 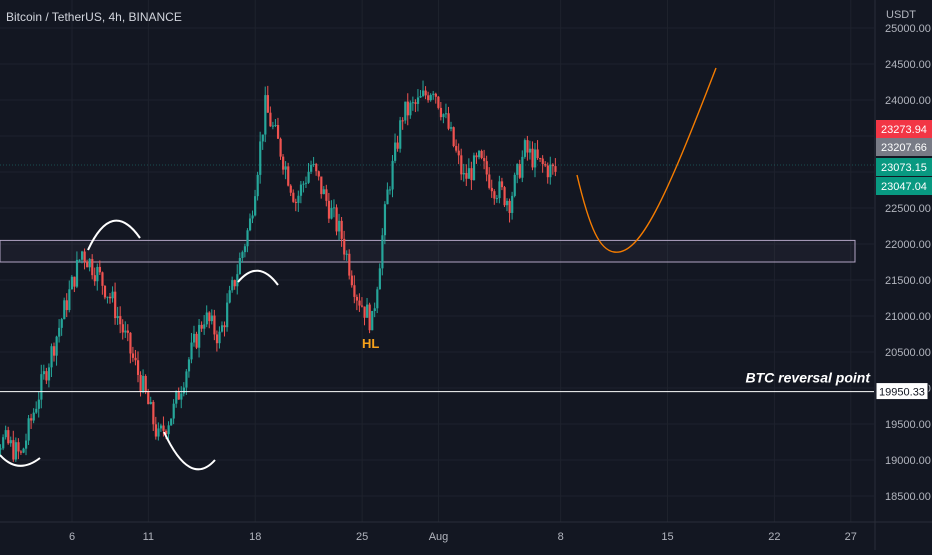 What do you see at coordinates (908, 65) in the screenshot?
I see `price-tick-label: 24500.00` at bounding box center [908, 65].